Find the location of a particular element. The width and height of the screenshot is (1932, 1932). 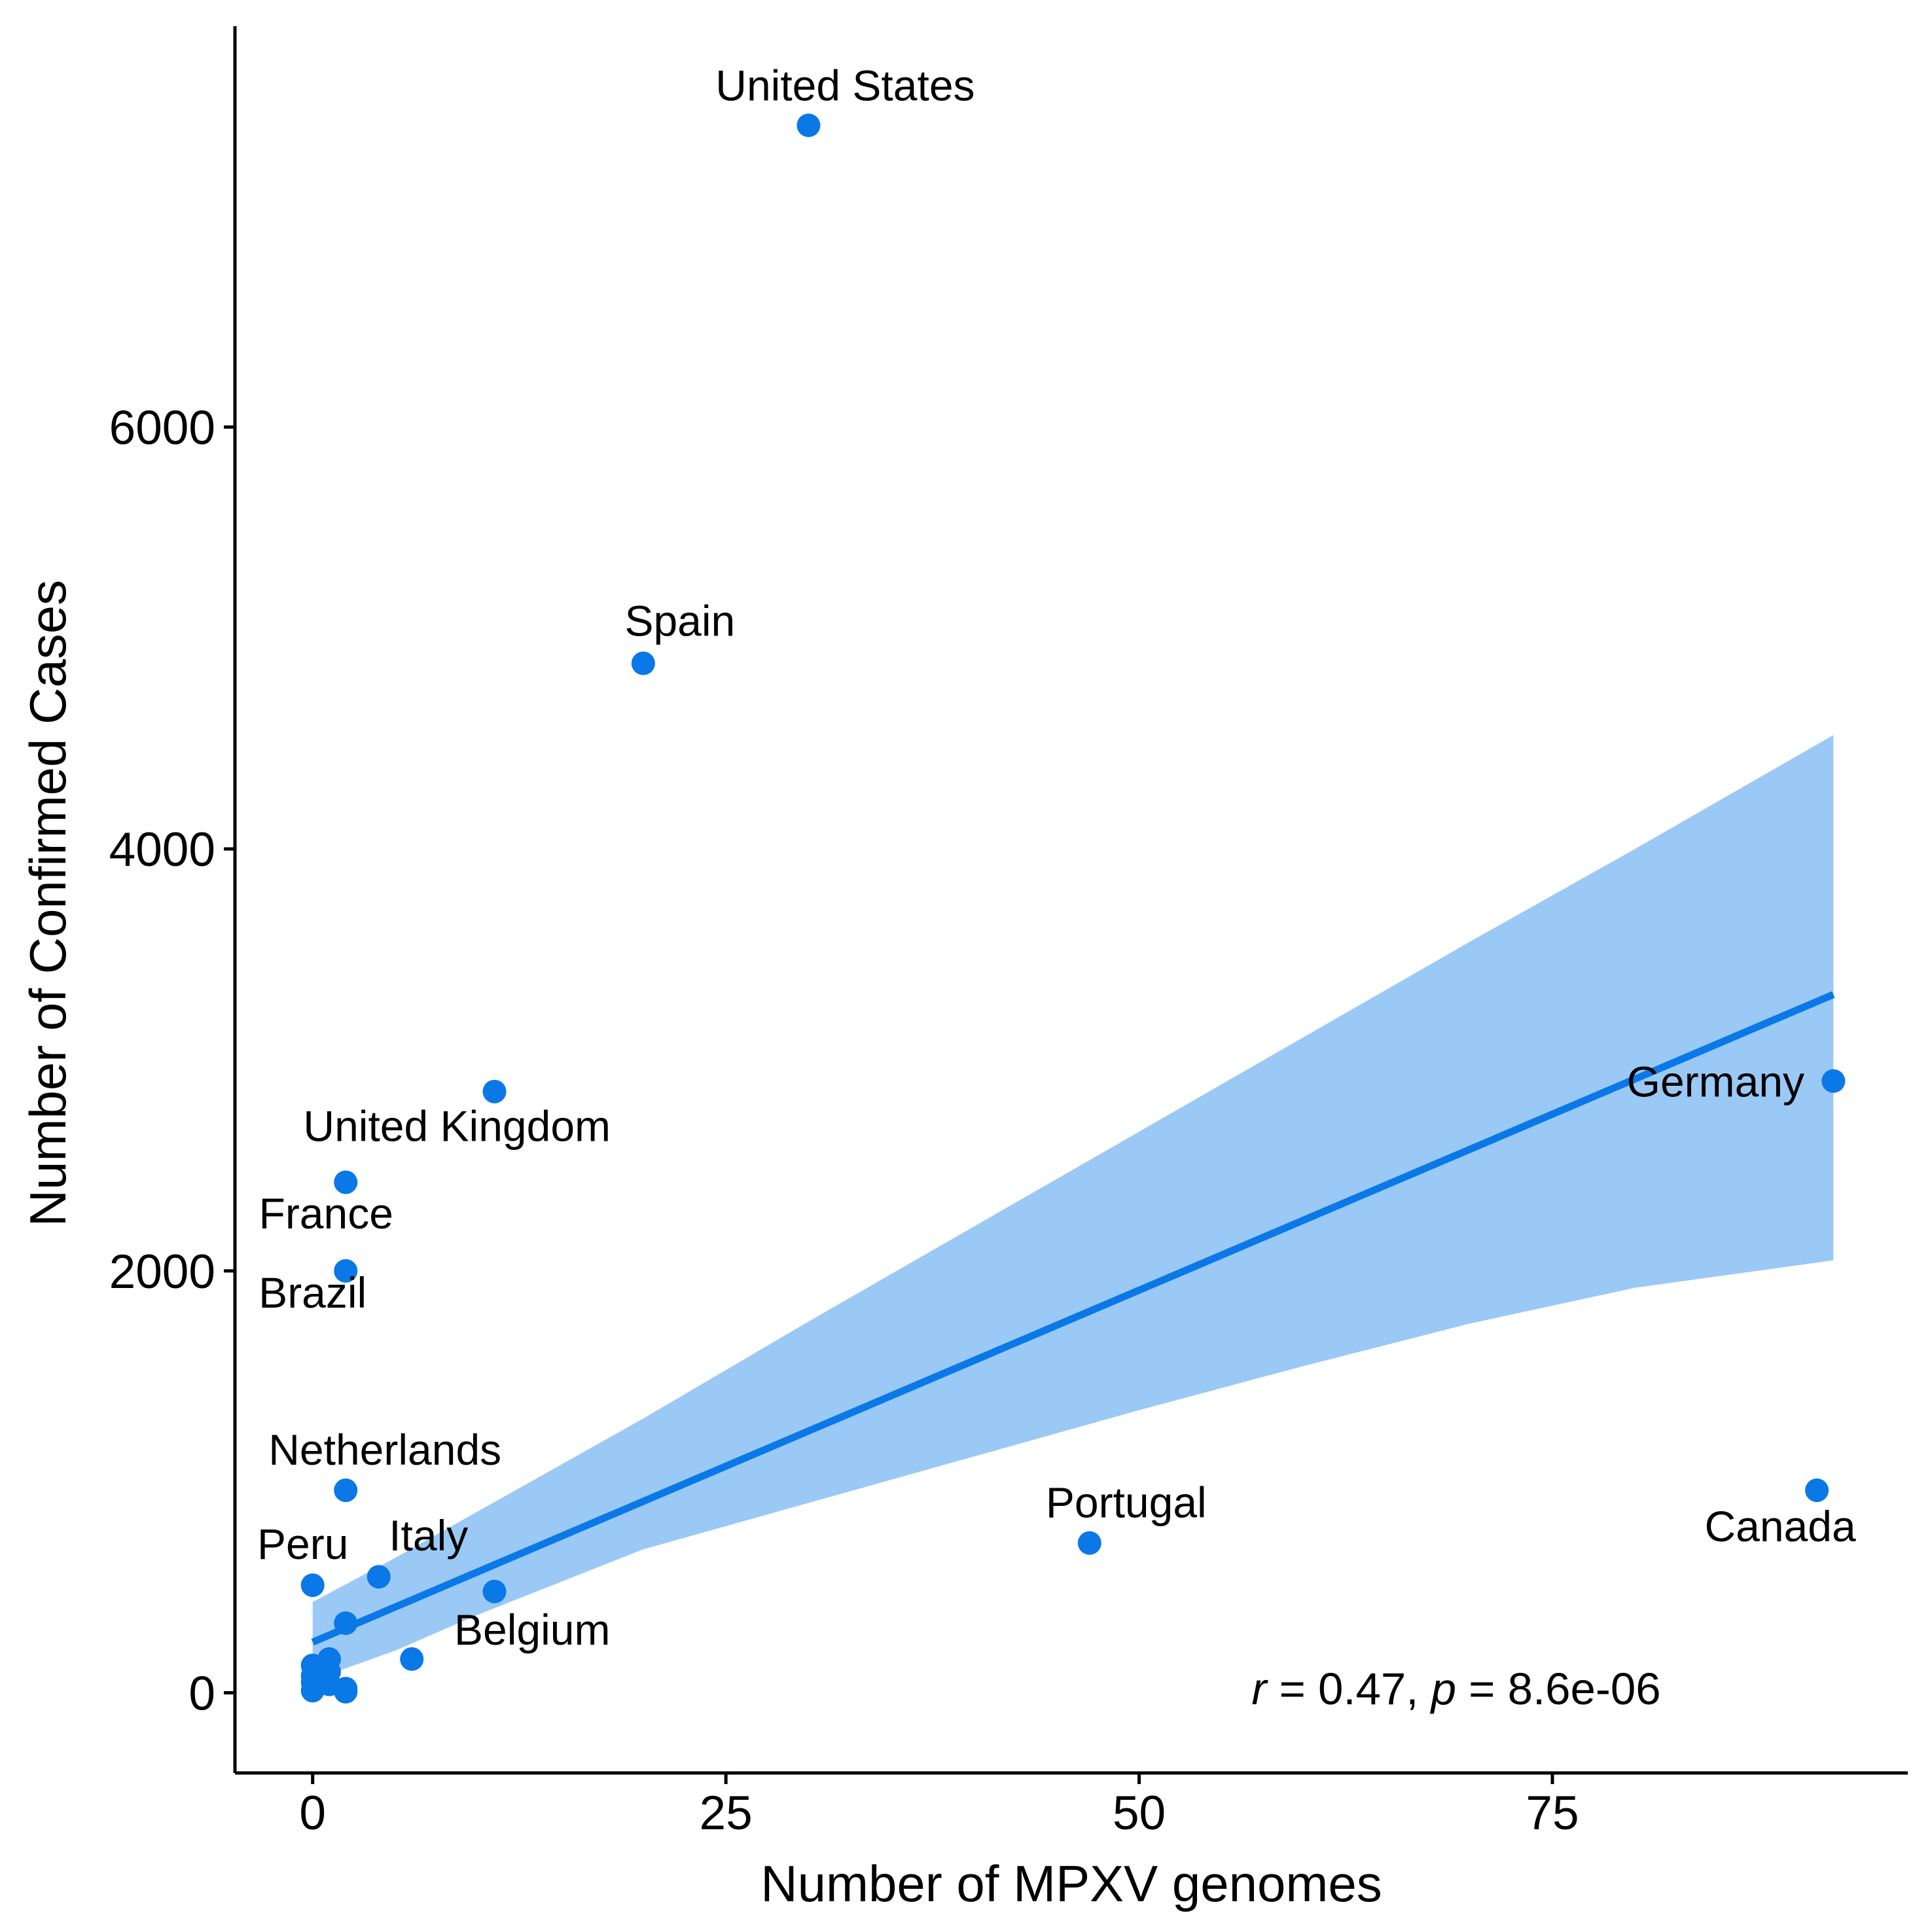

y-tick-label: 4000 is located at coordinates (162, 849).